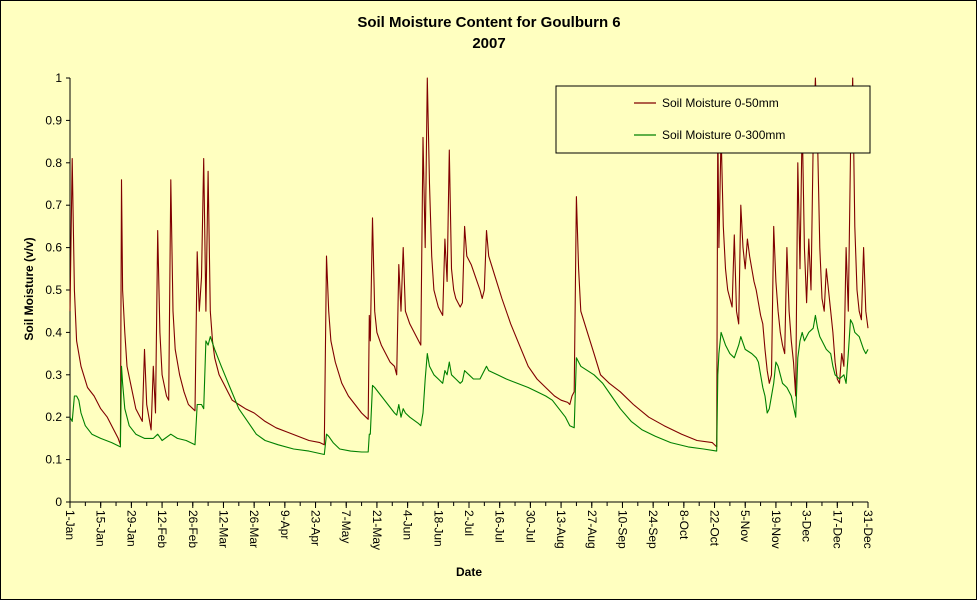 The image size is (977, 600). I want to click on x-tick-label: 2-Jul, so click(469, 523).